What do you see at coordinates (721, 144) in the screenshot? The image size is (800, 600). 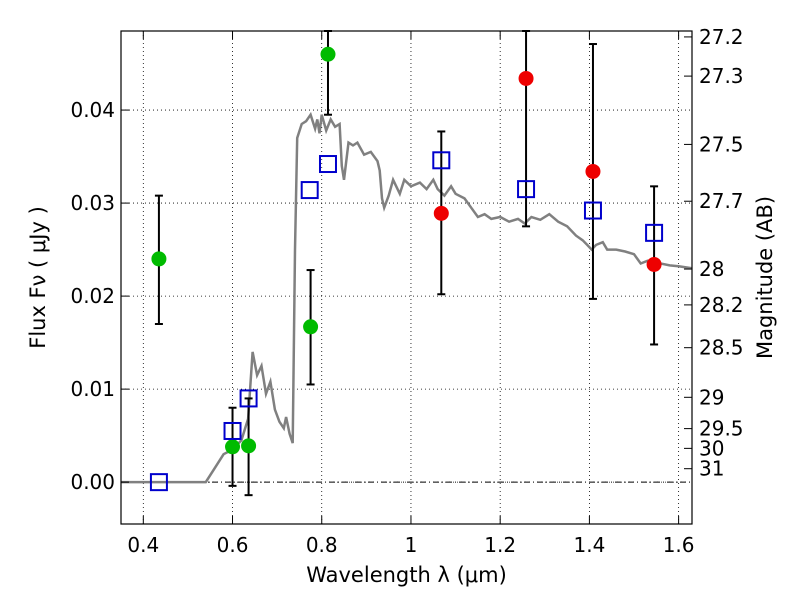 I see `mag-tick-label: 27.5` at bounding box center [721, 144].